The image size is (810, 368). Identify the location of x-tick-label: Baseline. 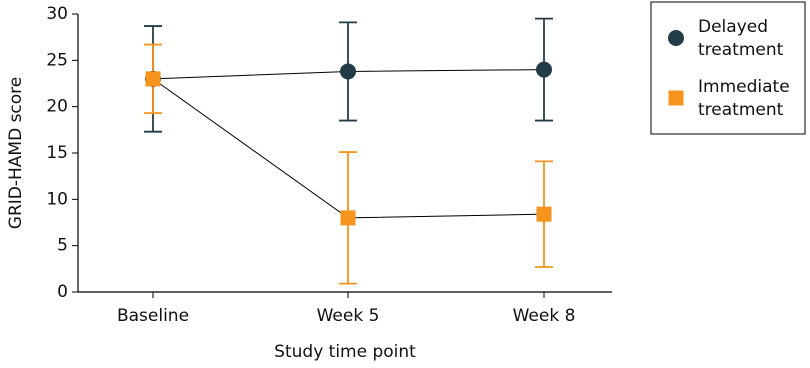
(153, 316).